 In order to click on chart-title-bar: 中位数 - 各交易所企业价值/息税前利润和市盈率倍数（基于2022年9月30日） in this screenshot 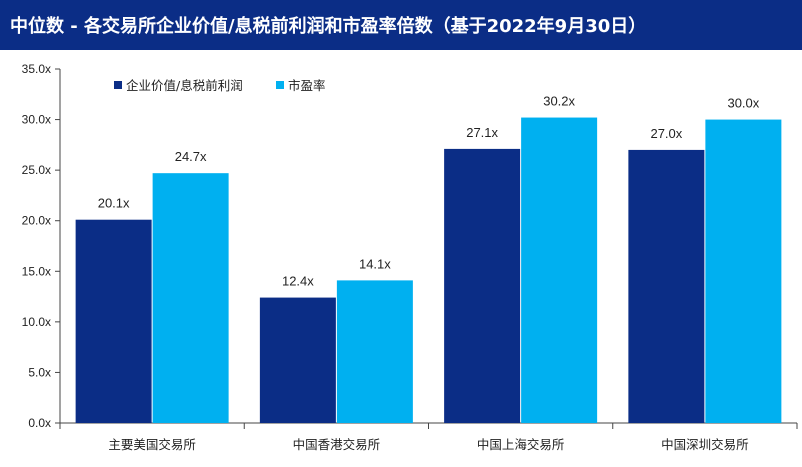, I will do `click(401, 25)`.